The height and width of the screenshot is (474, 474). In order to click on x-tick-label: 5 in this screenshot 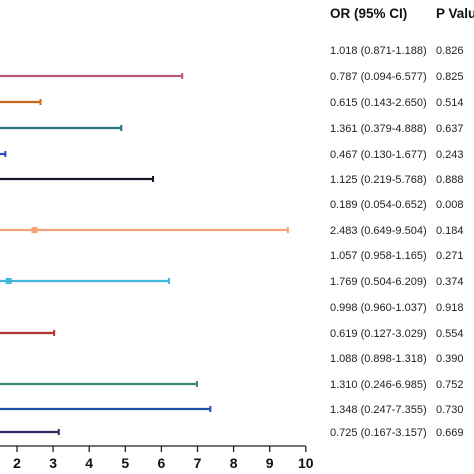, I will do `click(125, 463)`.